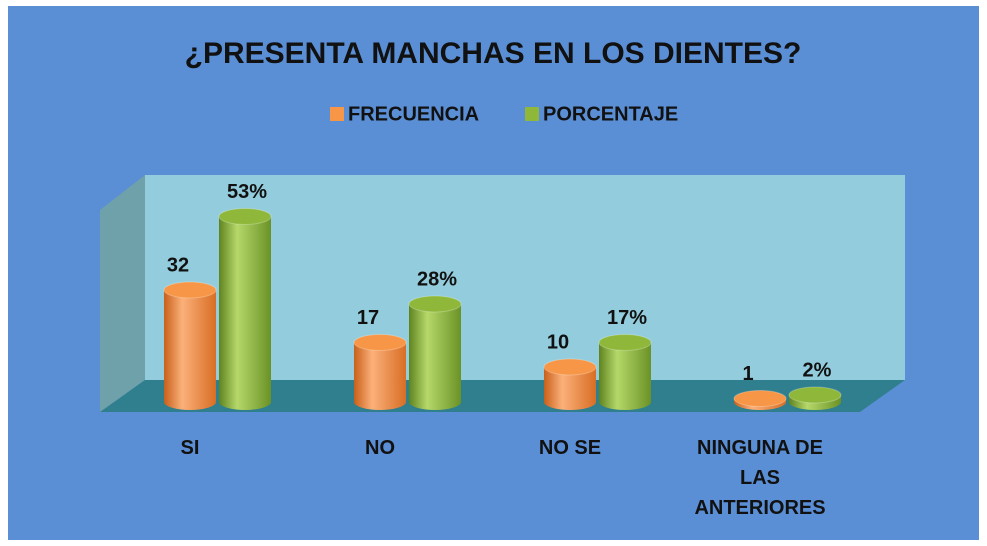 Image resolution: width=987 pixels, height=546 pixels. Describe the element at coordinates (437, 279) in the screenshot. I see `data-label: 28%` at that location.